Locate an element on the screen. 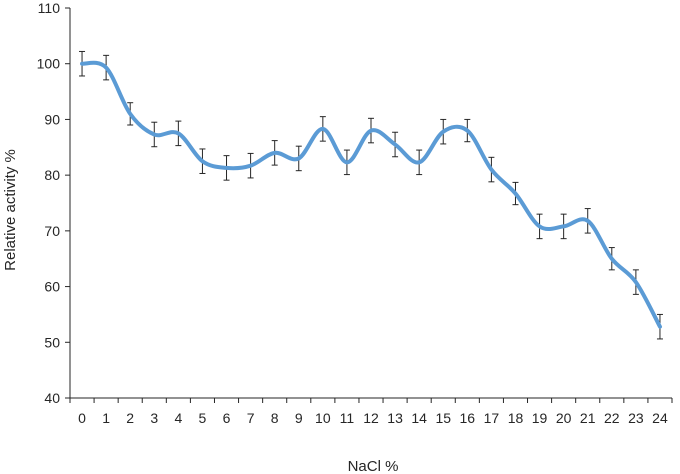  x-tick-label: 9 is located at coordinates (299, 418).